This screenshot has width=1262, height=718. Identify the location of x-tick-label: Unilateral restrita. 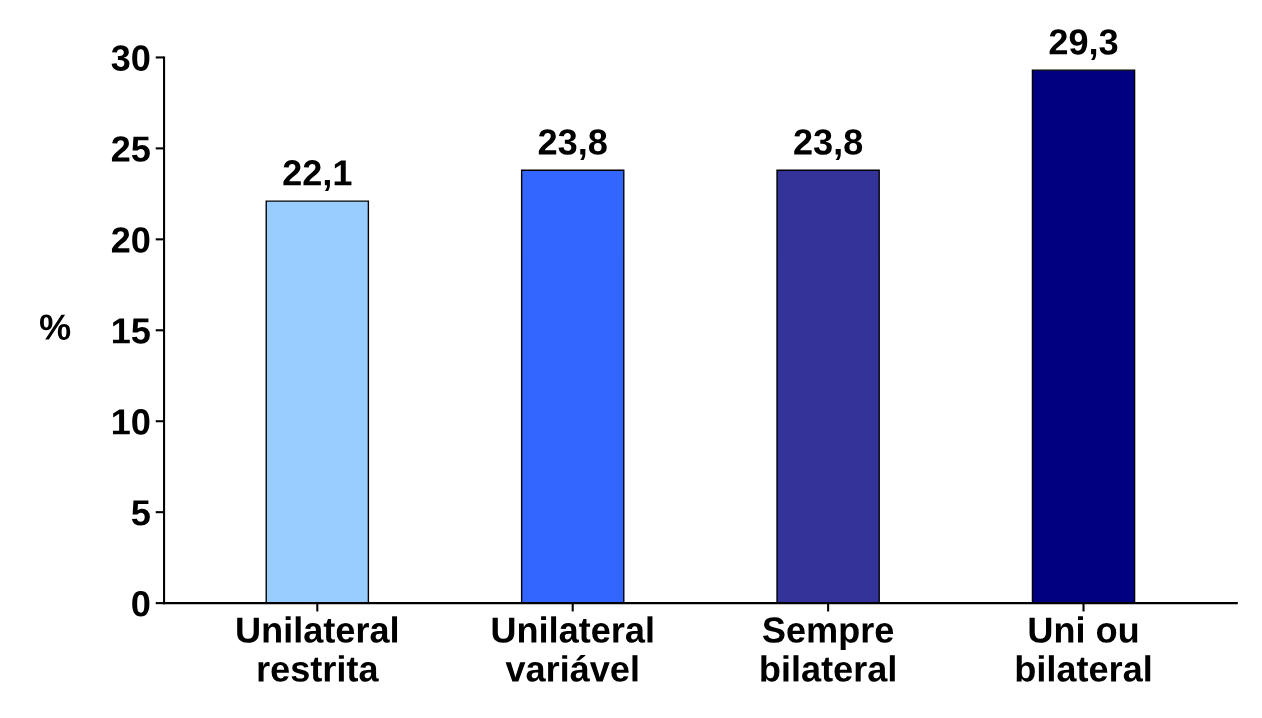
(317, 649).